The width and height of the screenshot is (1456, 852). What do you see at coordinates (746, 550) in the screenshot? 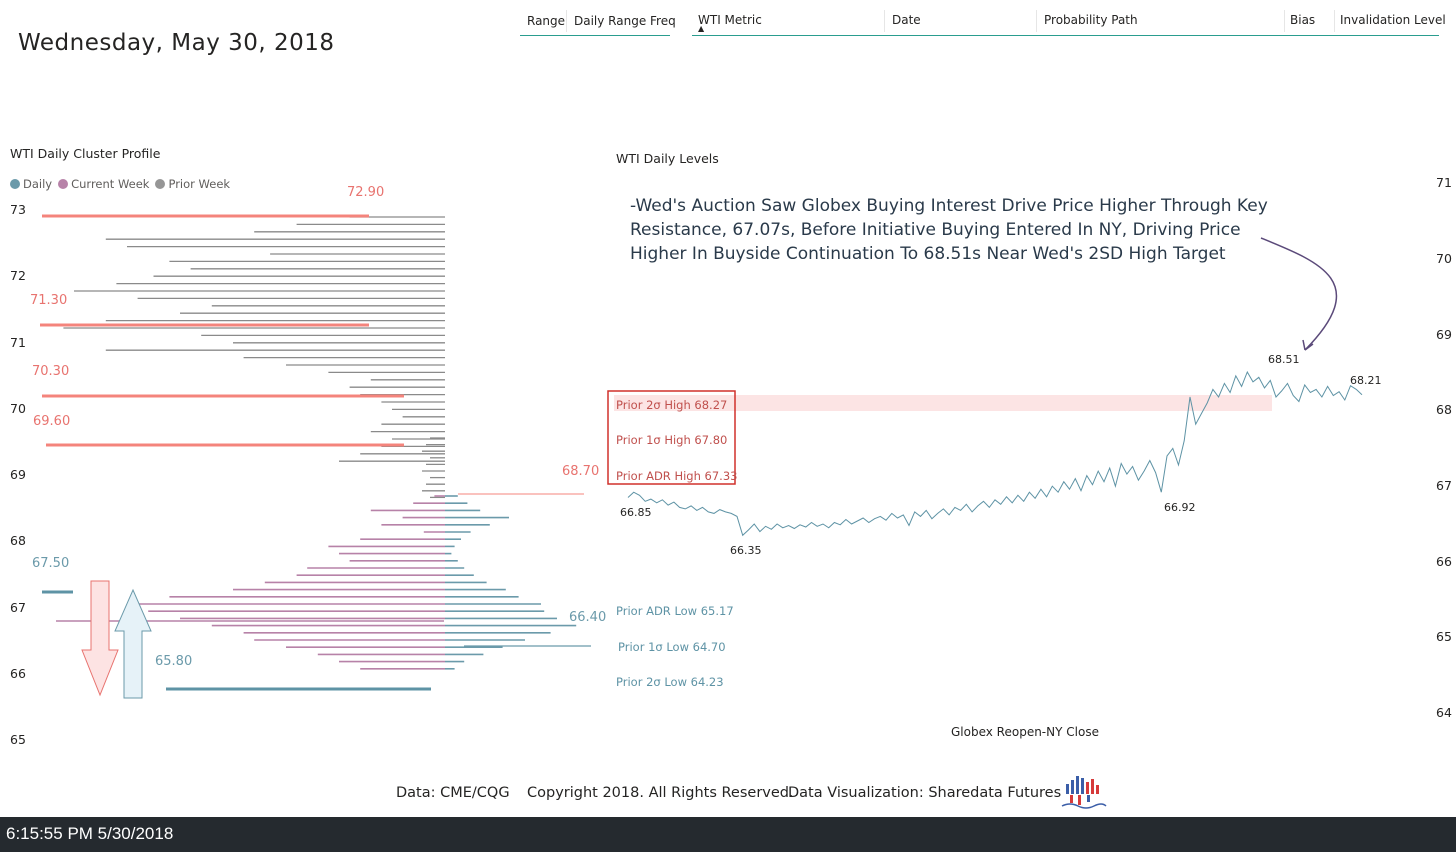
I see `point-label-low: 66.35` at bounding box center [746, 550].